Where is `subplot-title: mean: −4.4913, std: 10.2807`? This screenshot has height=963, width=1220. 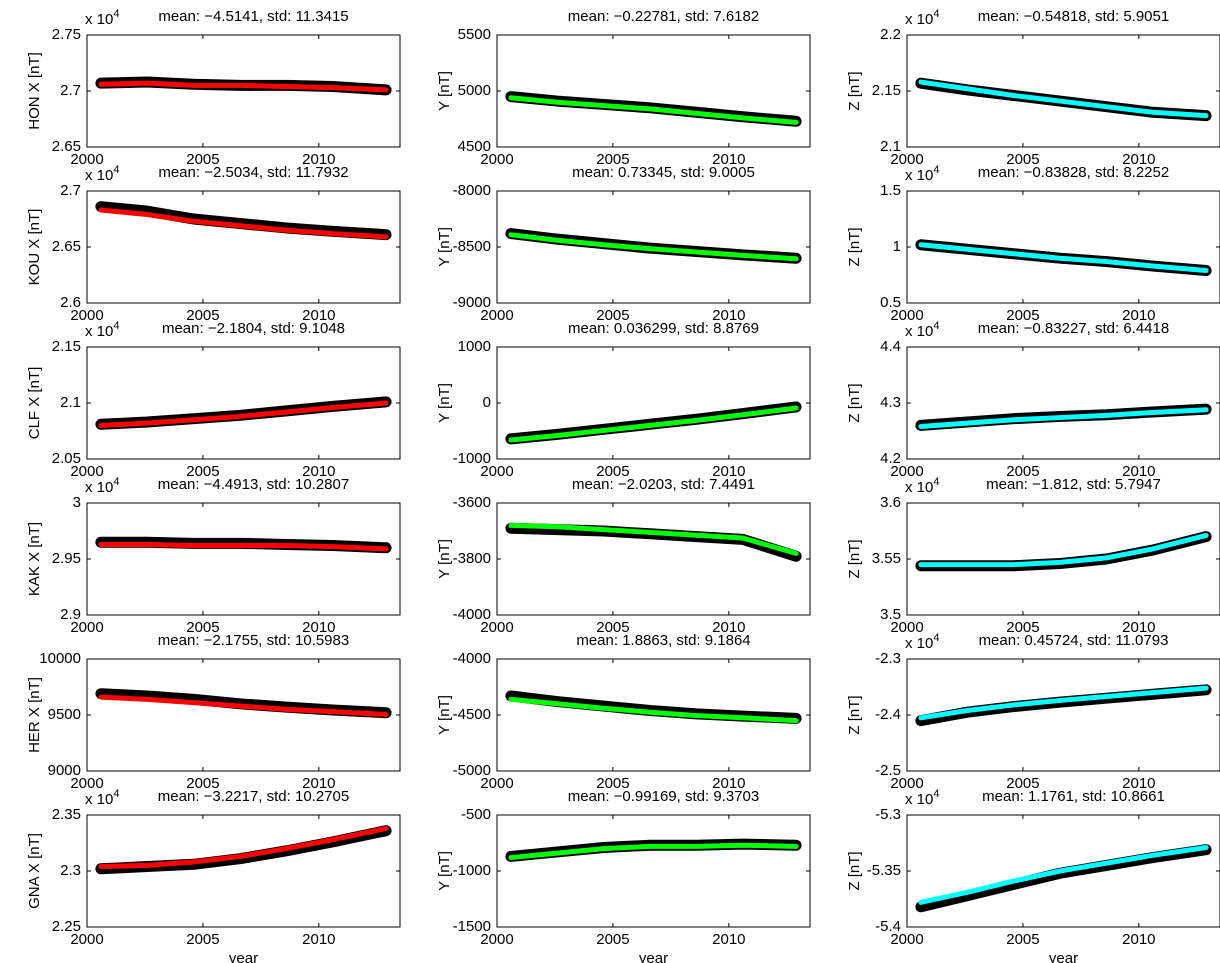 subplot-title: mean: −4.4913, std: 10.2807 is located at coordinates (253, 484).